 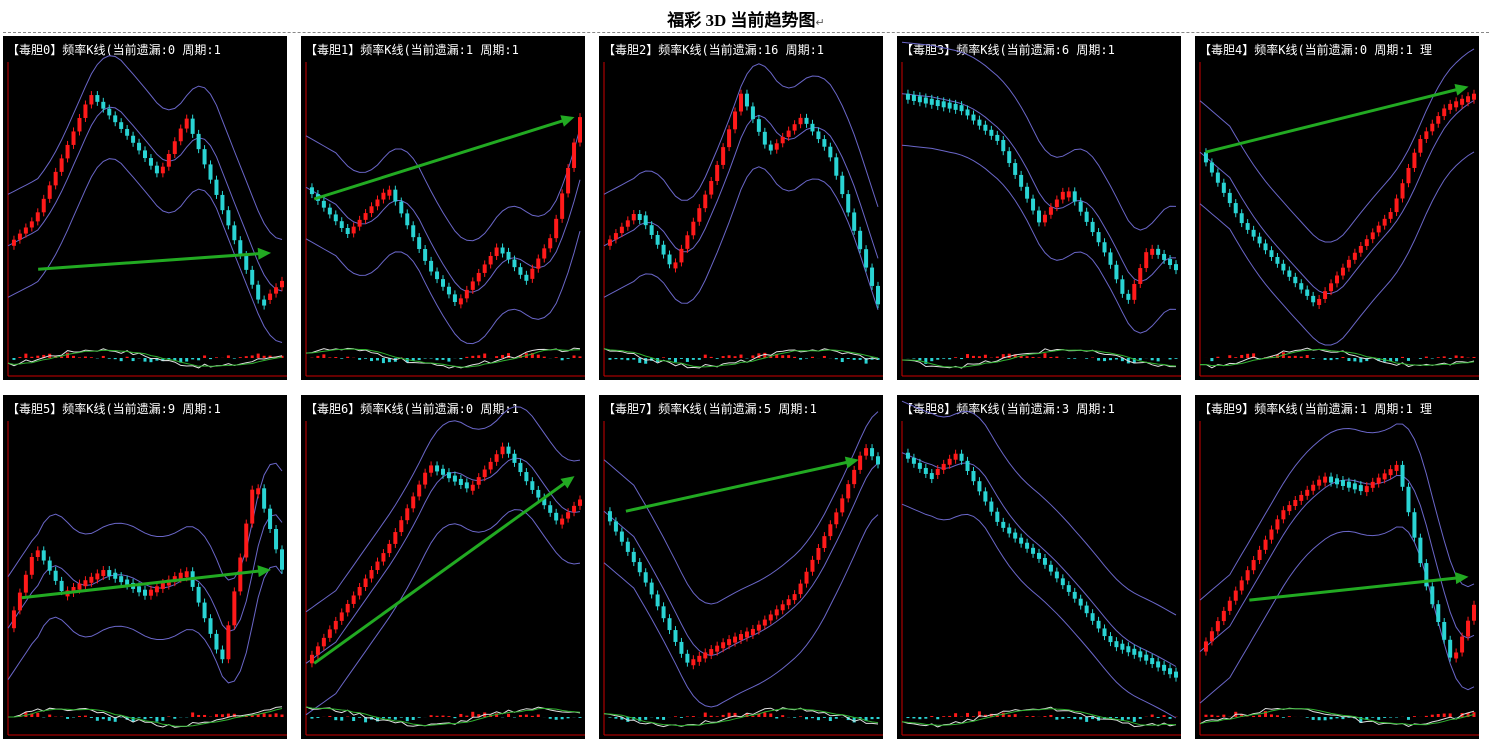 I want to click on macd-dif-line, so click(x=741, y=717).